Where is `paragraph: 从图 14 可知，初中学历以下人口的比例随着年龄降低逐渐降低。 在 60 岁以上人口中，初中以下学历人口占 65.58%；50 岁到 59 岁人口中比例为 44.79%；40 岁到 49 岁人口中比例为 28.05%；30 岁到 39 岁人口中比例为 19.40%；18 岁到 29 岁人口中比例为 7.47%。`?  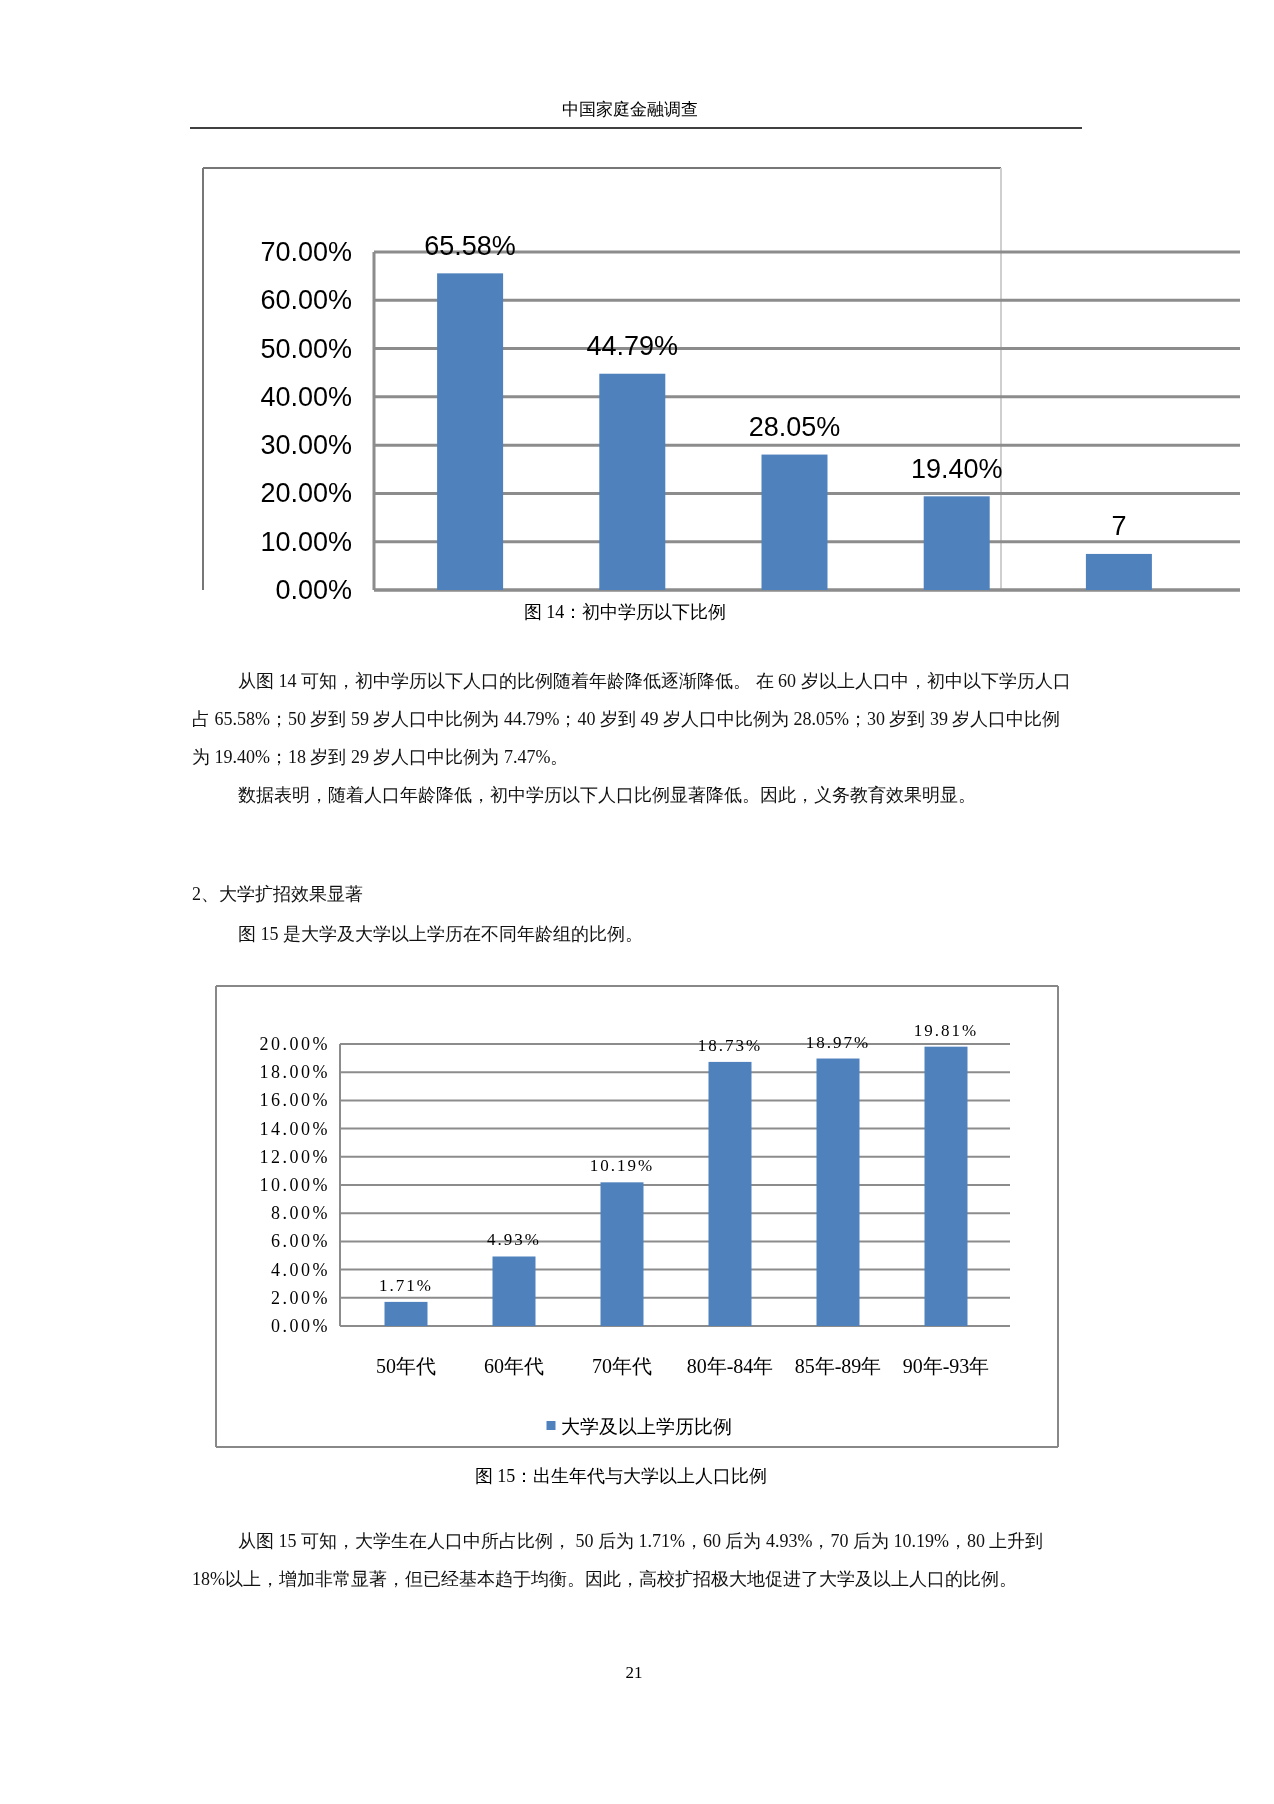
paragraph: 从图 14 可知，初中学历以下人口的比例随着年龄降低逐渐降低。 在 60 岁以上人口中，初中以下学历人口占 65.58%；50 岁到 59 岁人口中比例为 44.79%；40 岁到 49 岁人口中比例为 28.05%；30 岁到 39 岁人口中比例为 19.40%；18 岁到 29 岁人口中比例为 7.47%。 is located at coordinates (632, 719).